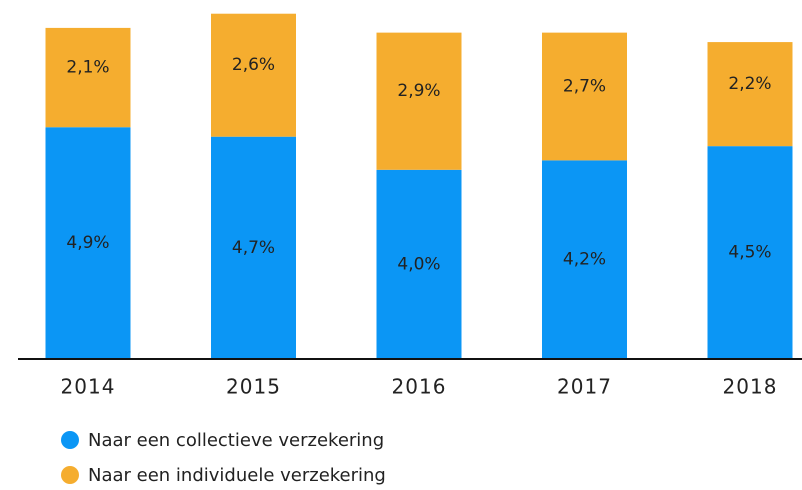 The height and width of the screenshot is (490, 802). Describe the element at coordinates (87, 68) in the screenshot. I see `value-label: 2,1%` at that location.